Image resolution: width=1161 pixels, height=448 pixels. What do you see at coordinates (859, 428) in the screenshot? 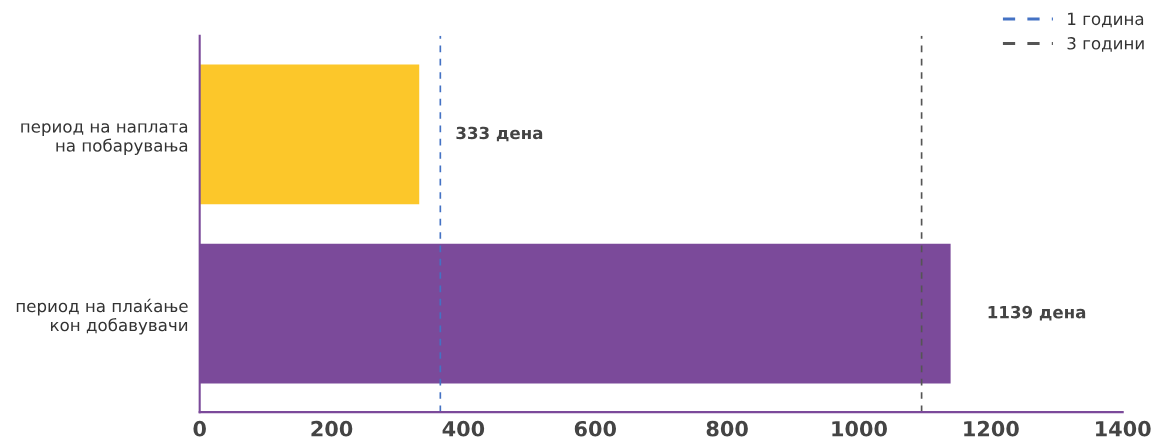
I see `x-tick-label: 1000` at bounding box center [859, 428].